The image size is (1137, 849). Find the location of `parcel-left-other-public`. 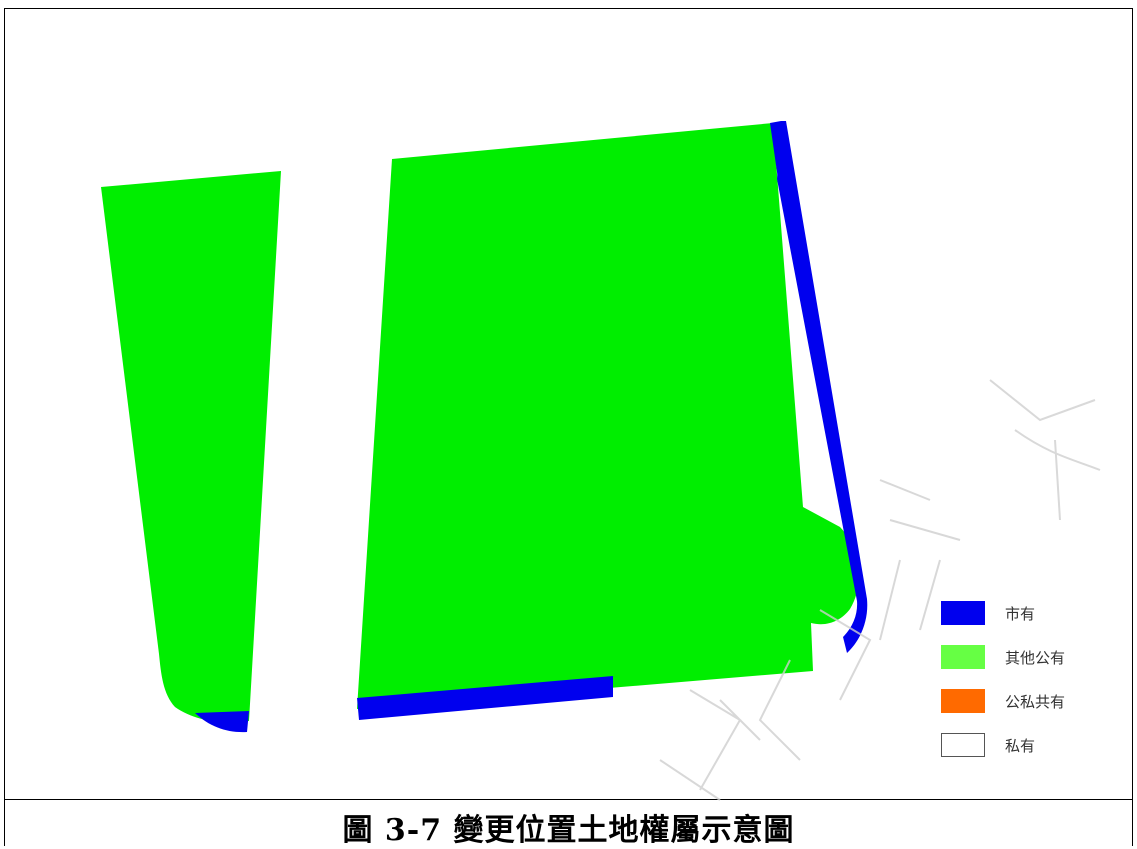

parcel-left-other-public is located at coordinates (191, 447).